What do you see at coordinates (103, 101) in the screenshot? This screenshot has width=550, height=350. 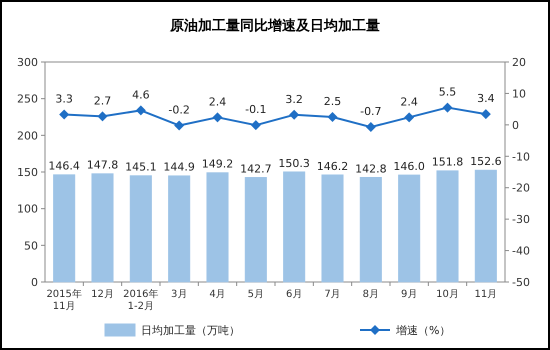 I see `data-label: 2.7` at bounding box center [103, 101].